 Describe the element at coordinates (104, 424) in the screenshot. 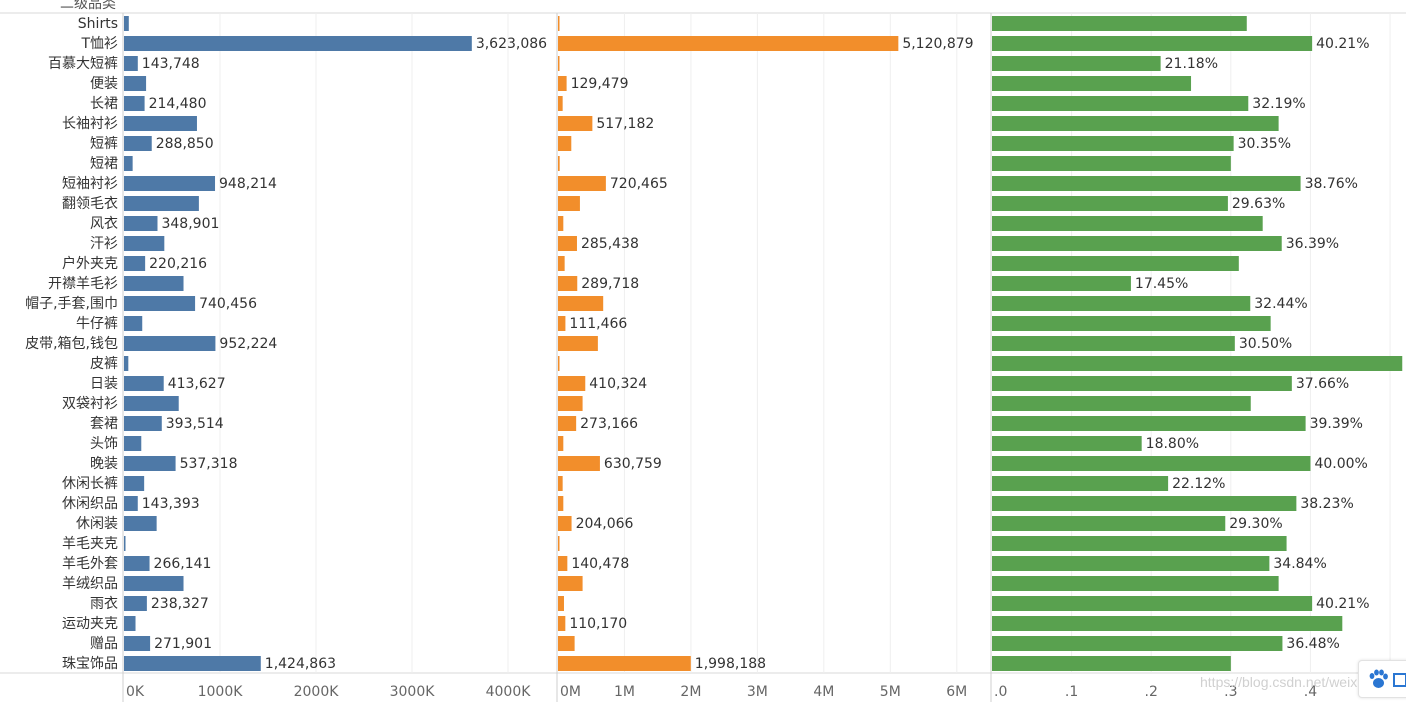

I see `category-label: 套裙` at that location.